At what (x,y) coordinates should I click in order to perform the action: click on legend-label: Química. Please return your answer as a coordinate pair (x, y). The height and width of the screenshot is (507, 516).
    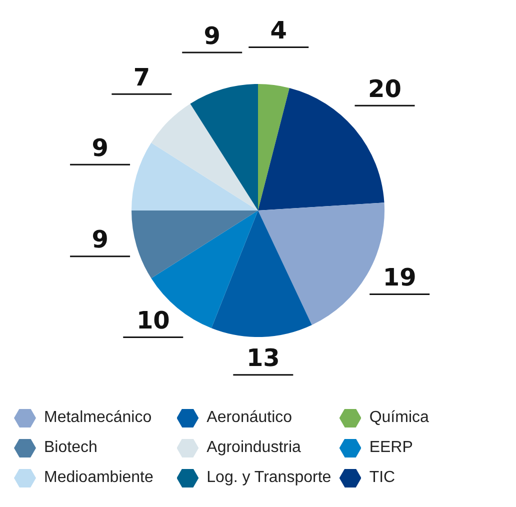
    Looking at the image, I should click on (399, 418).